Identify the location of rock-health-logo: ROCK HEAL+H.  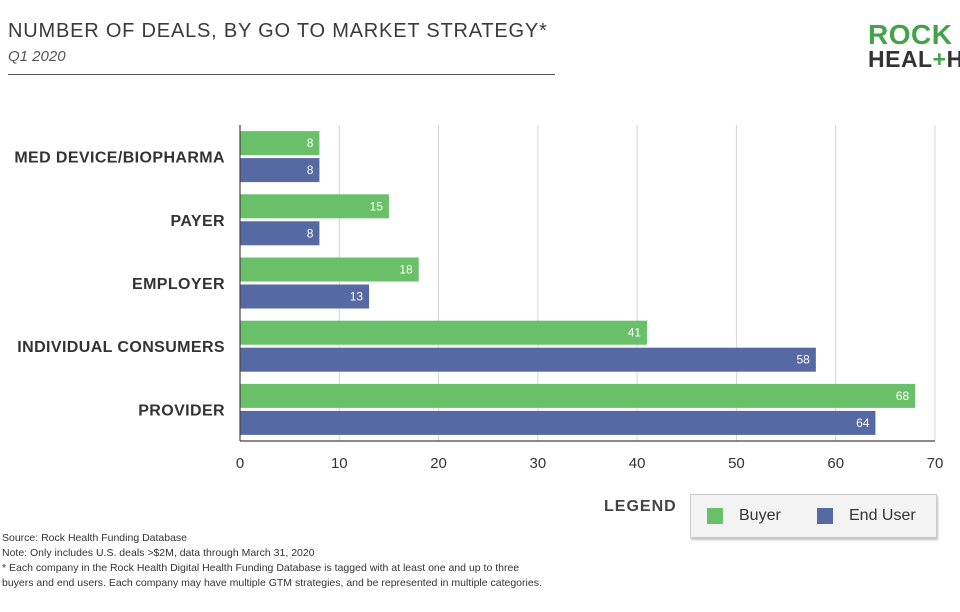
(914, 47).